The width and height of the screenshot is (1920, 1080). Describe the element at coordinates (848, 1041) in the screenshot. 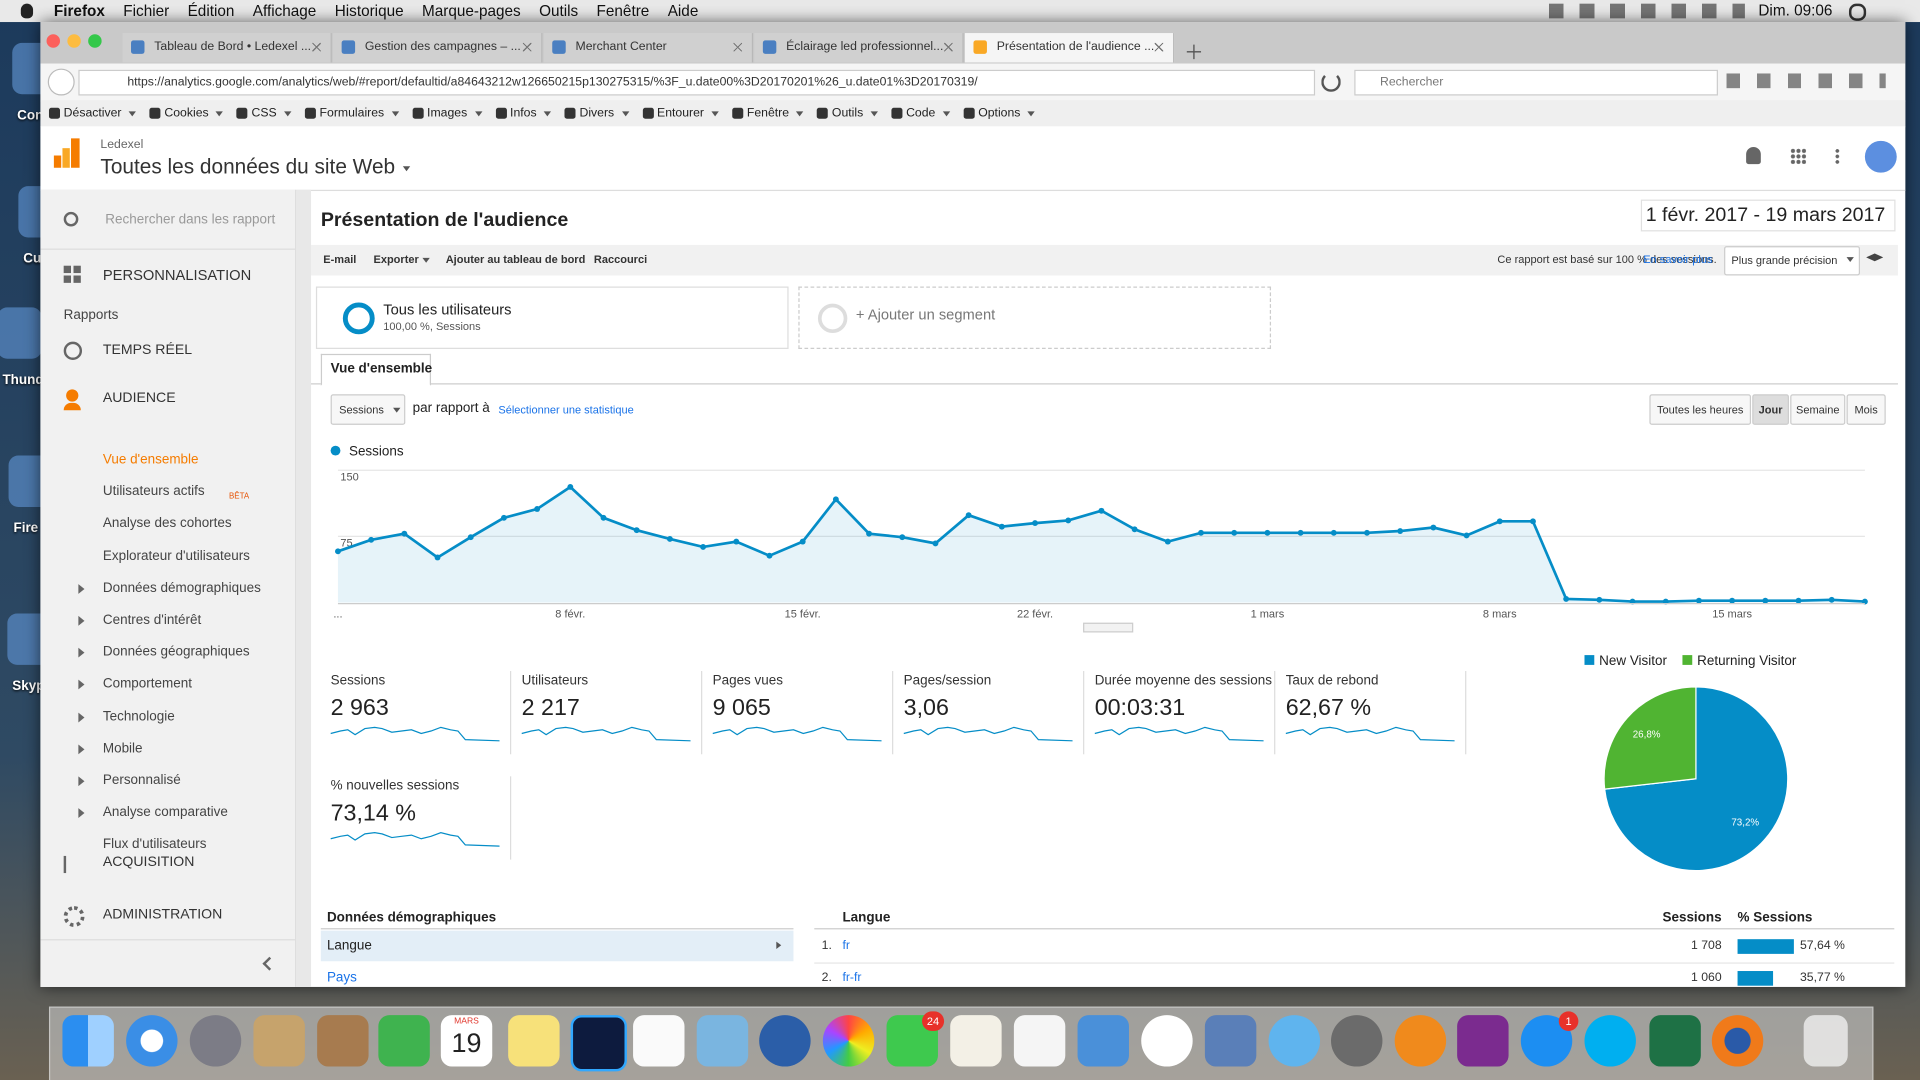

I see `photos-icon` at that location.